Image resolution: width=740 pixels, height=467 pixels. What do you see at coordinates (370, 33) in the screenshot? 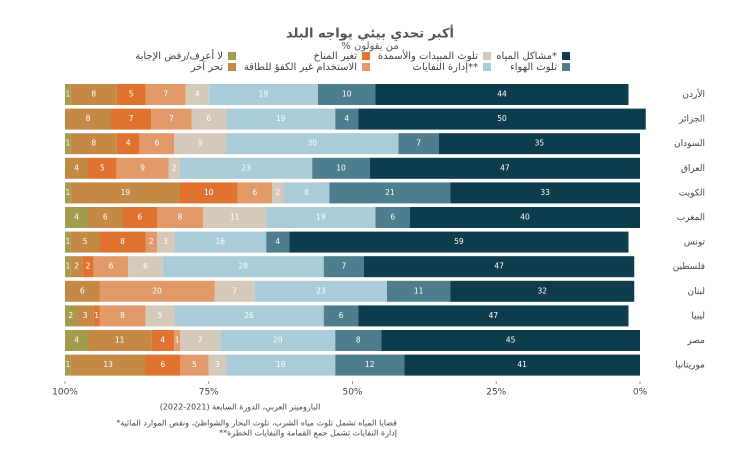
I see `chart-title: أكبر تحدي بيئي يواجه البلد` at bounding box center [370, 33].